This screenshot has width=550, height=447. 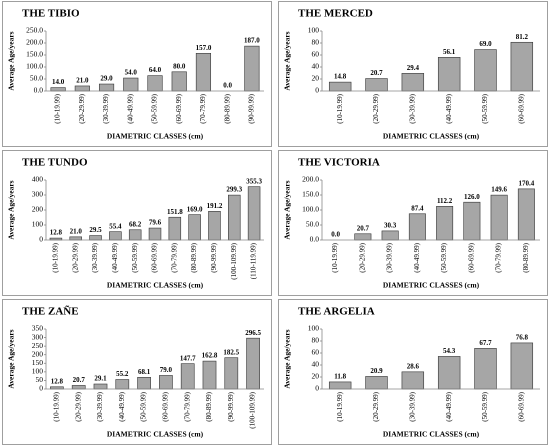 What do you see at coordinates (472, 197) in the screenshot?
I see `value-label: 126.0` at bounding box center [472, 197].